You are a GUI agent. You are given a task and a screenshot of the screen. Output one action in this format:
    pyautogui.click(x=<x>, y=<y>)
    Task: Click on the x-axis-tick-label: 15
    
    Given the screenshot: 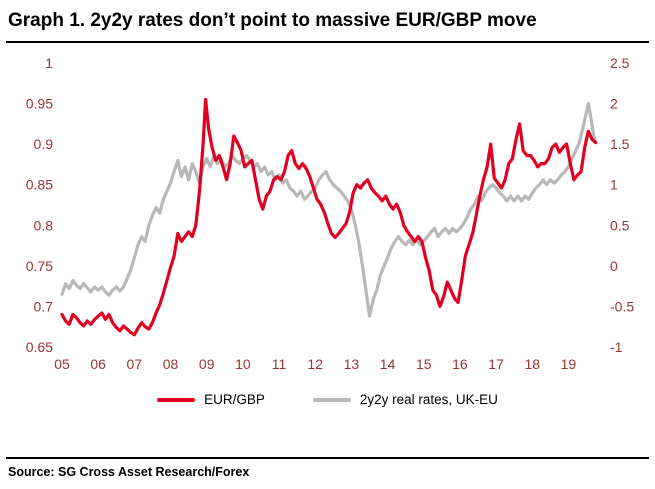 What is the action you would take?
    pyautogui.click(x=424, y=364)
    